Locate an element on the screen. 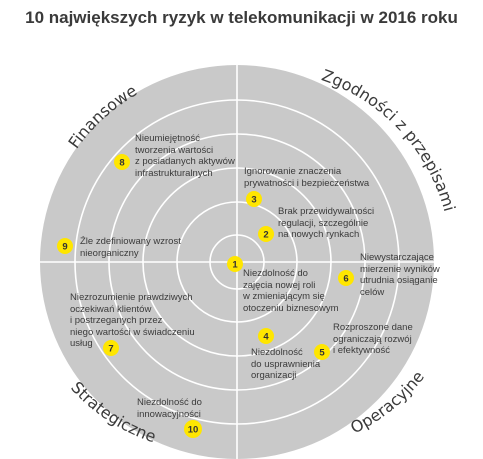  risk-marker-2: 2 is located at coordinates (266, 234).